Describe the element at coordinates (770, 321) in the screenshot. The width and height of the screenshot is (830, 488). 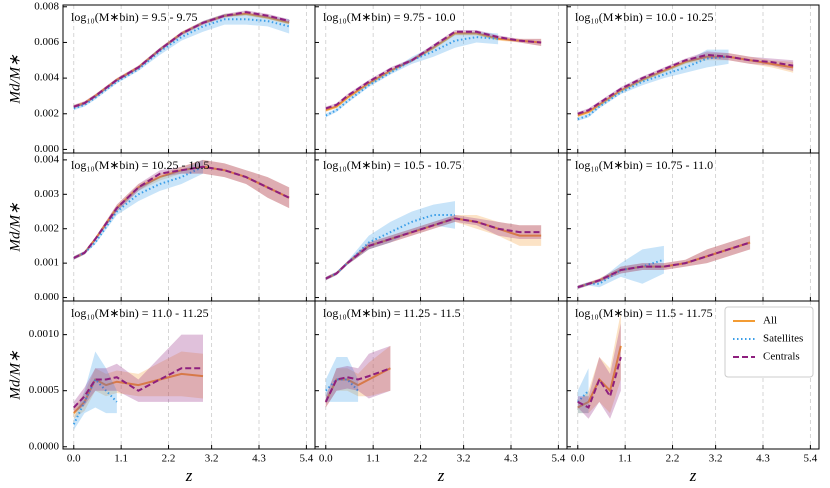
I see `legend-label: All` at that location.